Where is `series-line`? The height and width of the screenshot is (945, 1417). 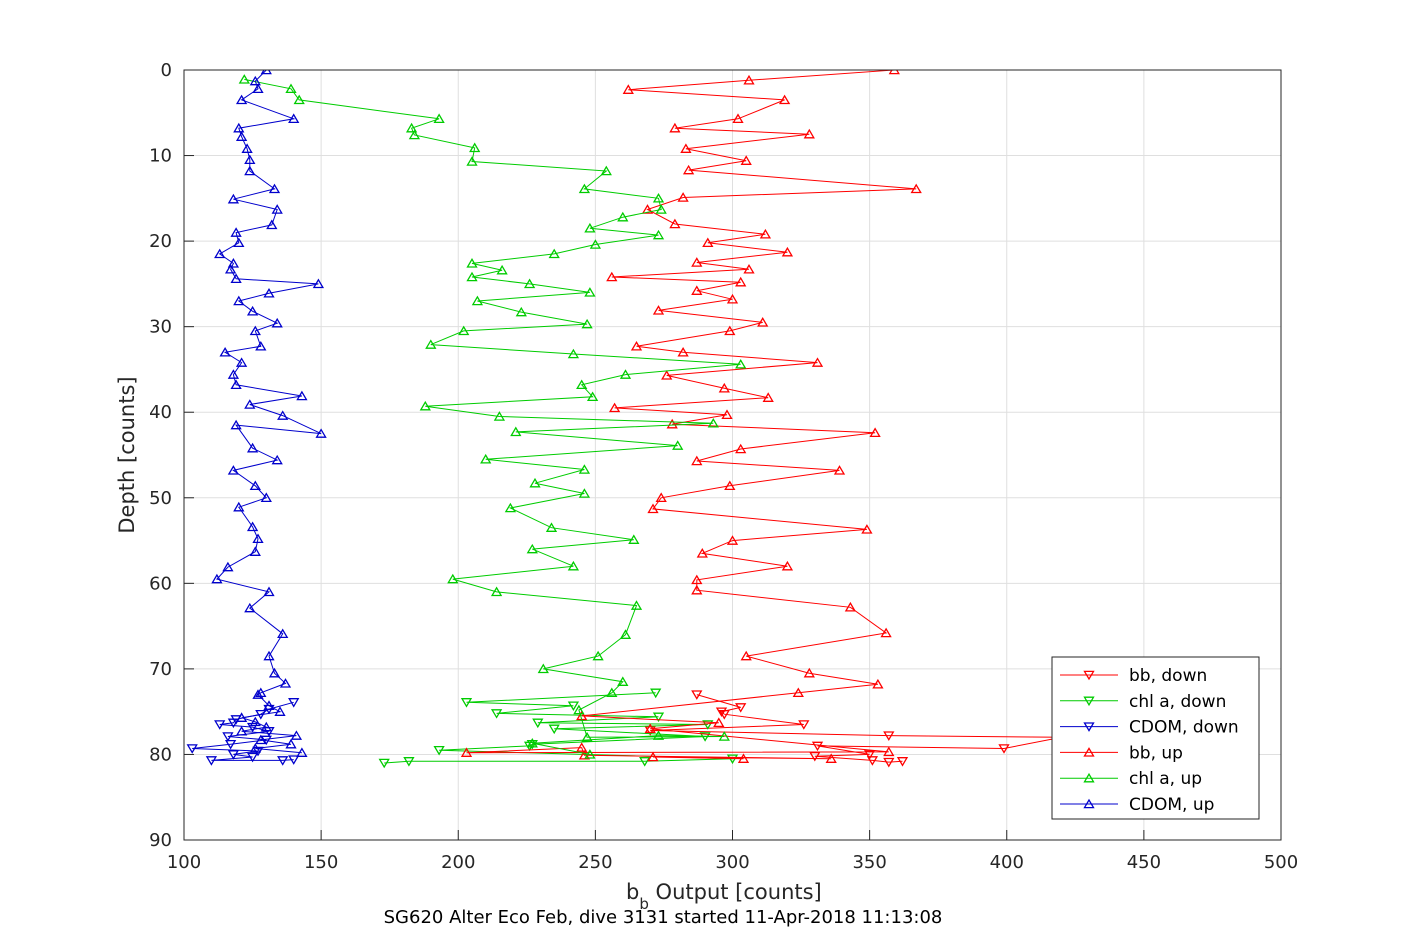
series-line is located at coordinates (558, 728).